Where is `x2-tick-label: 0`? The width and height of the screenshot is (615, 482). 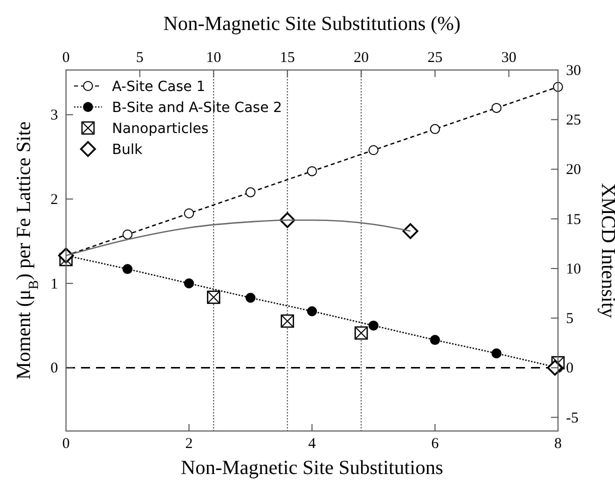 x2-tick-label: 0 is located at coordinates (66, 58).